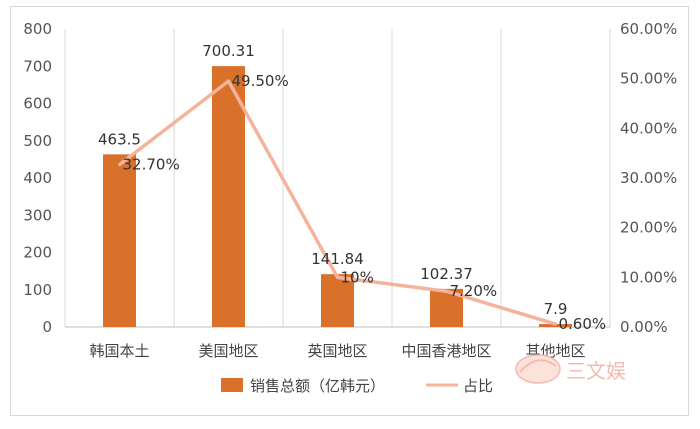 This screenshot has width=700, height=429. I want to click on share-value-label: 32.70%, so click(151, 165).